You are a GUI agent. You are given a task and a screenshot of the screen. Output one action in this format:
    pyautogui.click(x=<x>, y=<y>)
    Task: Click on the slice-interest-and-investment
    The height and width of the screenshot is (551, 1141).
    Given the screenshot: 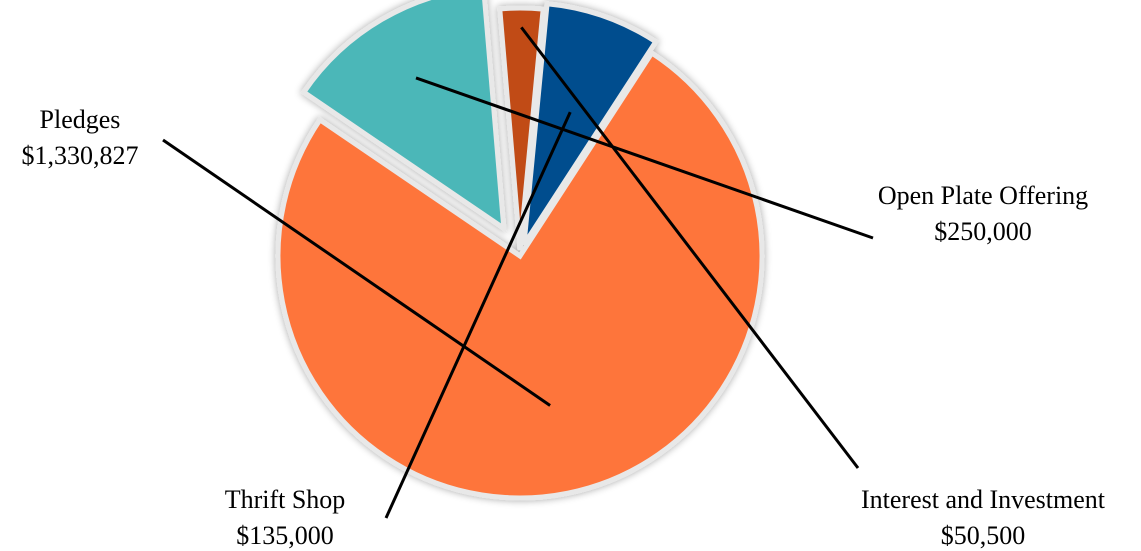 What is the action you would take?
    pyautogui.click(x=521, y=128)
    